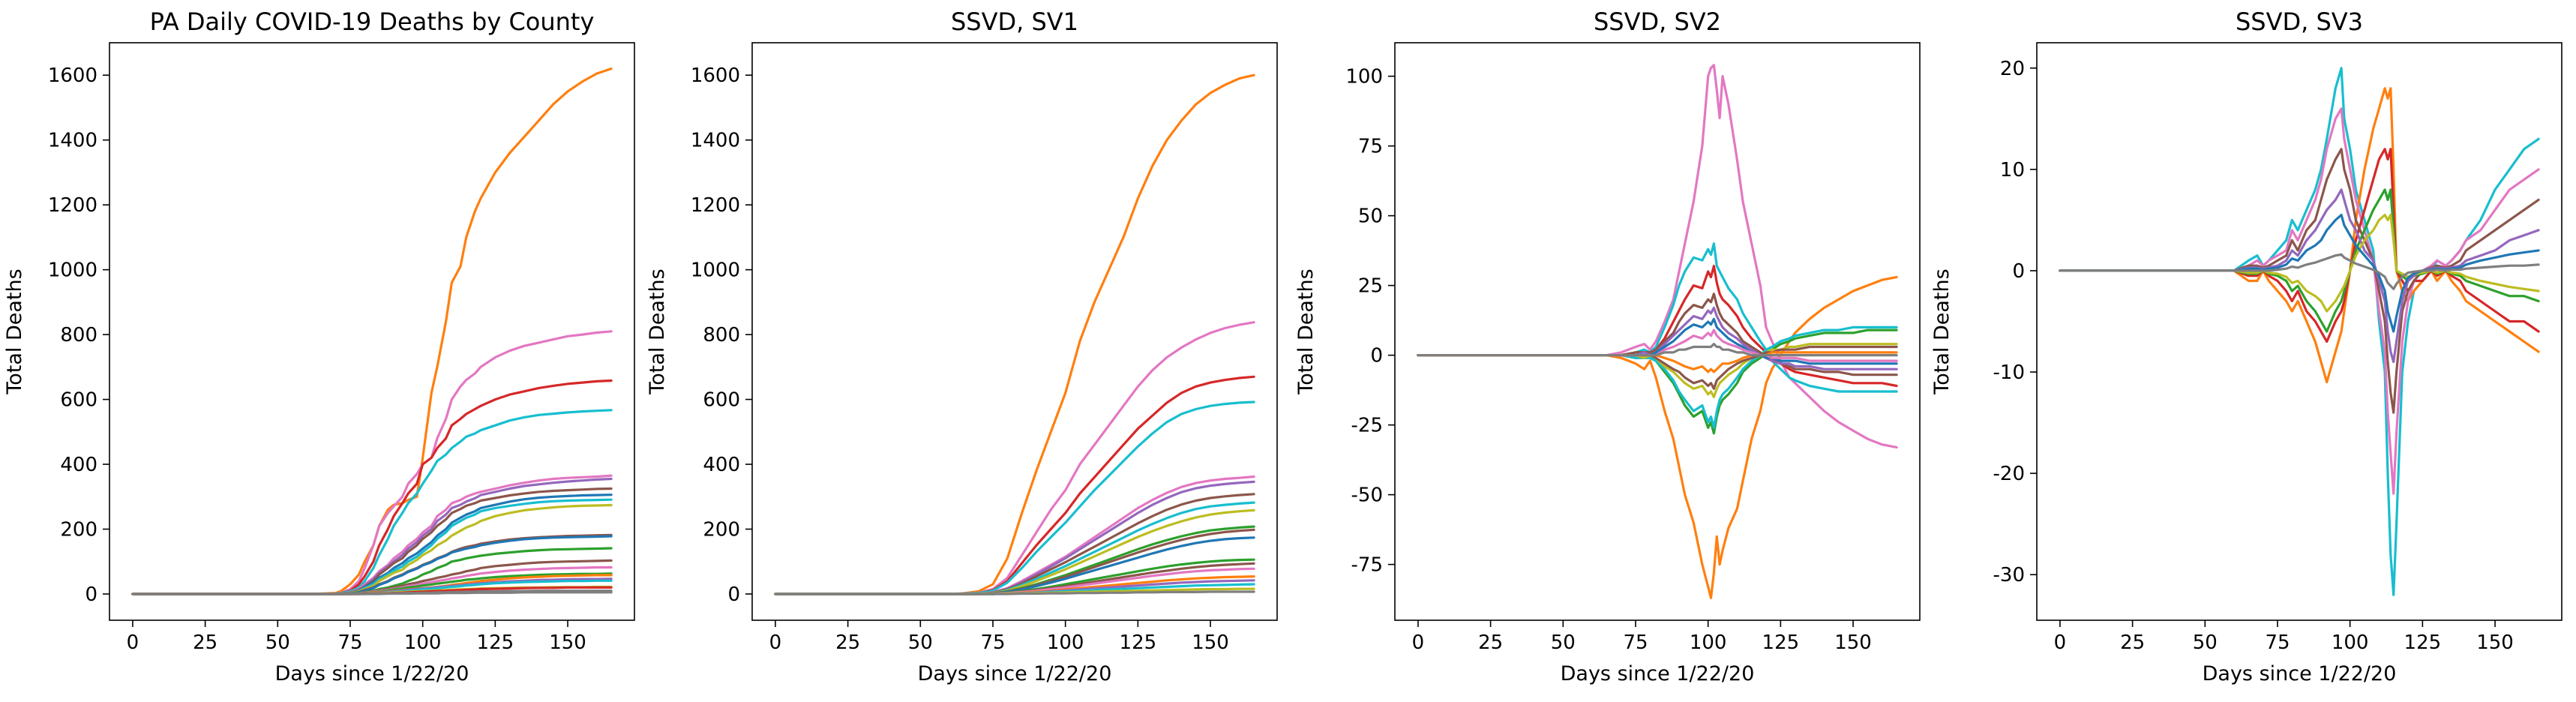 This screenshot has height=702, width=2576. Describe the element at coordinates (2009, 474) in the screenshot. I see `y-tick-label: -20` at that location.